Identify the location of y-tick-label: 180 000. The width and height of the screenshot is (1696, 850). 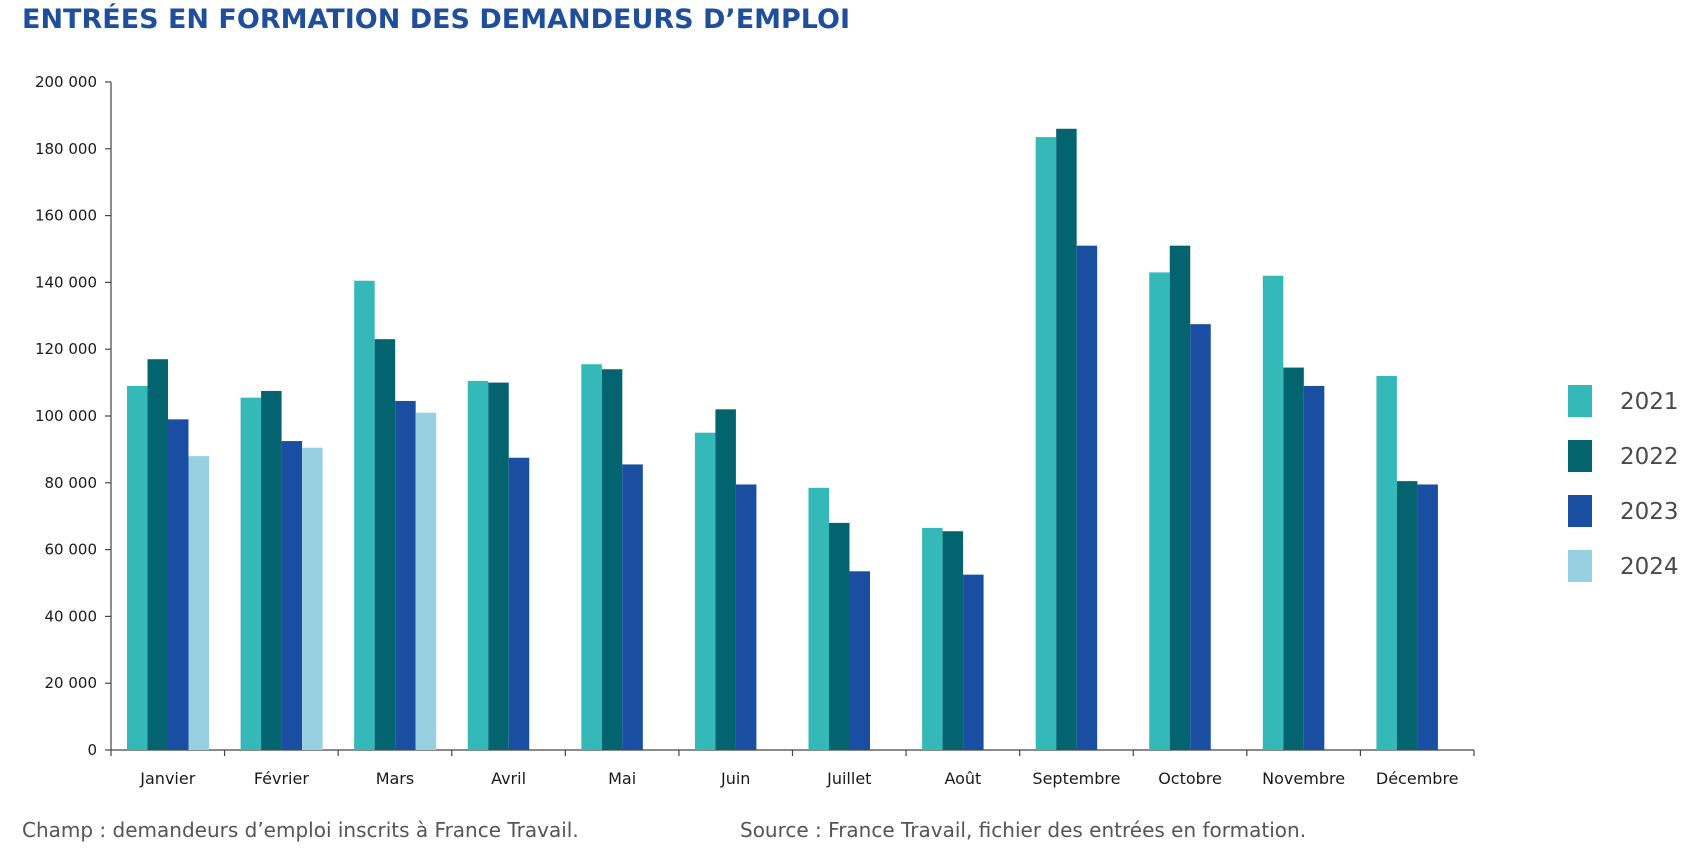
(66, 149).